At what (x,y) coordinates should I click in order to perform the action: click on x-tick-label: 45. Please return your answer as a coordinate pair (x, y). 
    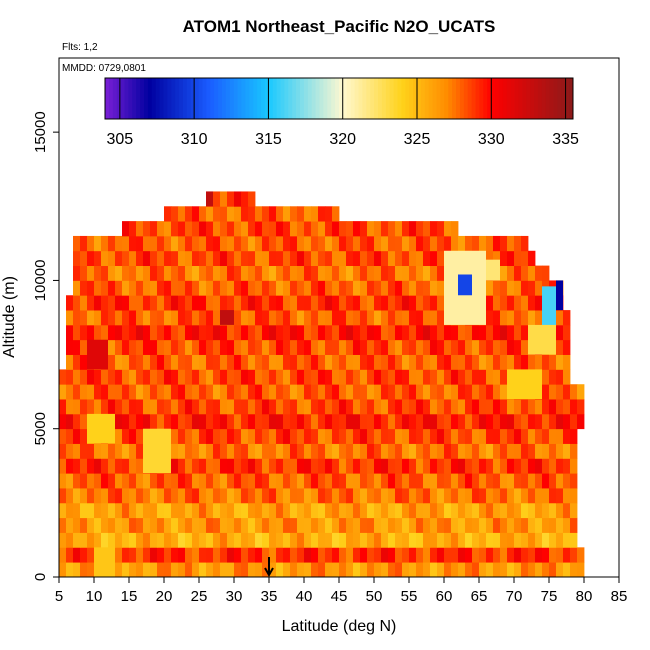
    Looking at the image, I should click on (339, 596).